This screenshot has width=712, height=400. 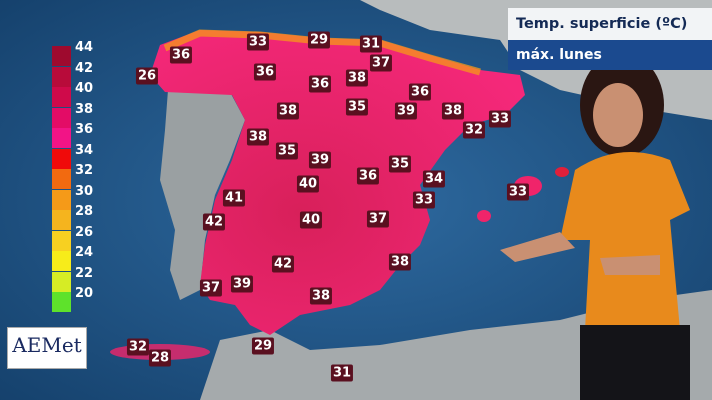 What do you see at coordinates (84, 47) in the screenshot?
I see `legend-label: 44` at bounding box center [84, 47].